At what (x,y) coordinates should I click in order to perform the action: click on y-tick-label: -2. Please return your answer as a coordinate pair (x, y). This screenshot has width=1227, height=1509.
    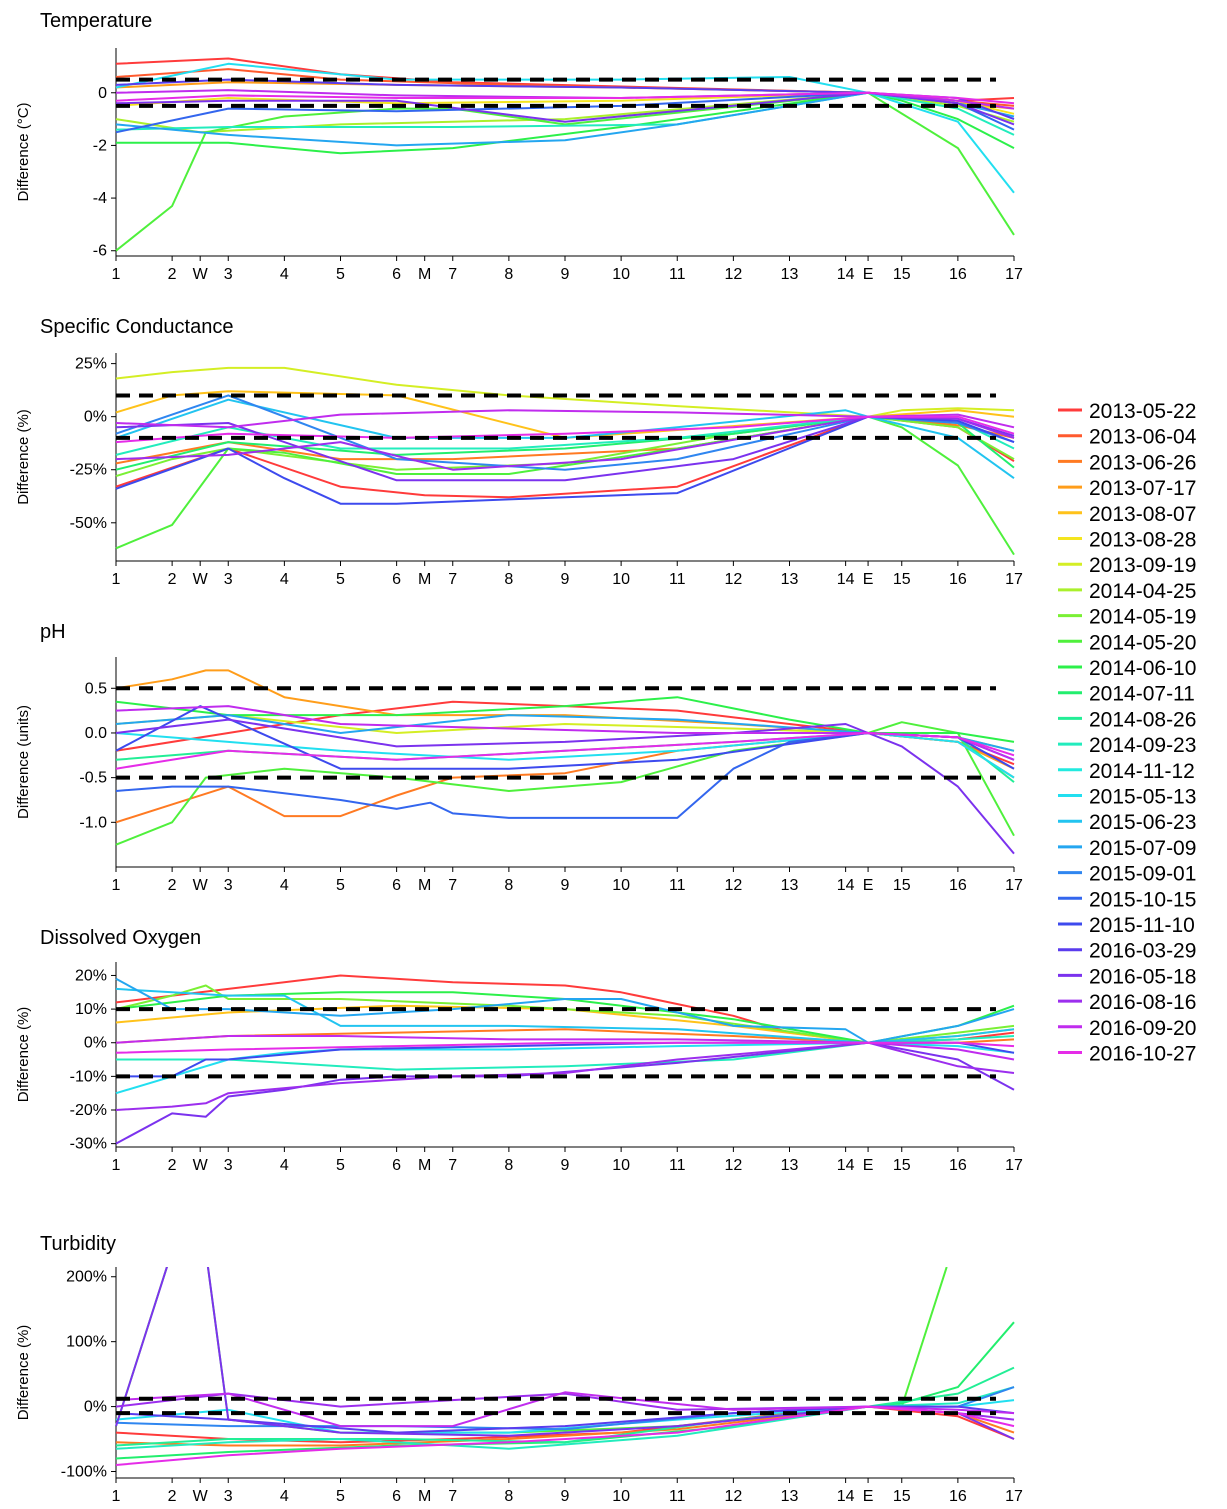
    Looking at the image, I should click on (100, 145).